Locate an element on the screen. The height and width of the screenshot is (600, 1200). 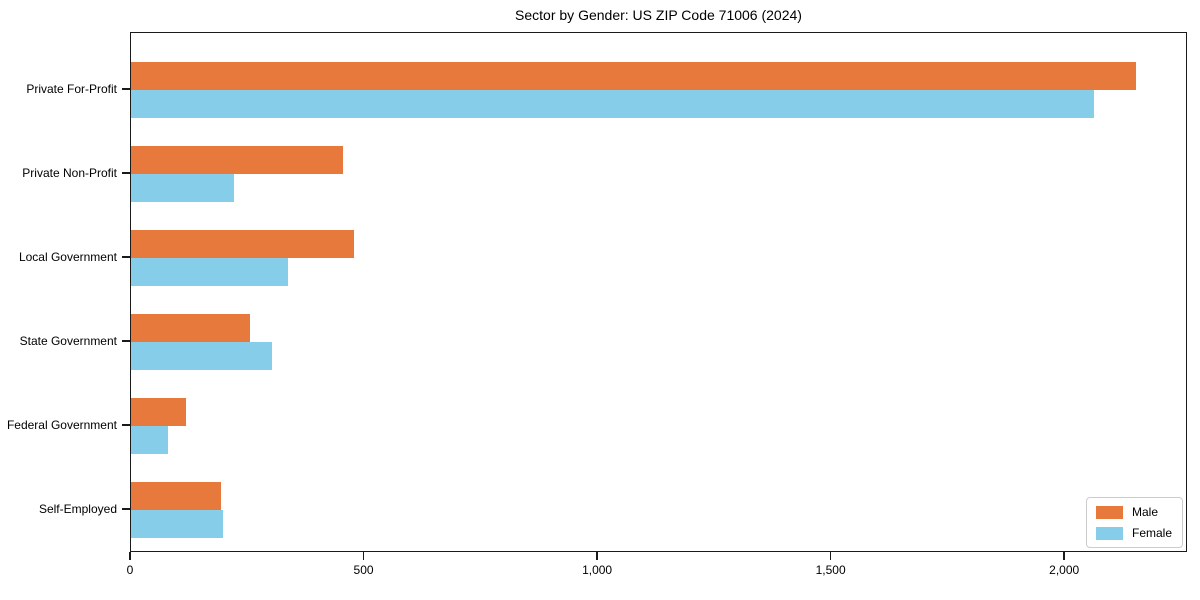
y-tick-label: Private Non-Profit is located at coordinates (69, 173).